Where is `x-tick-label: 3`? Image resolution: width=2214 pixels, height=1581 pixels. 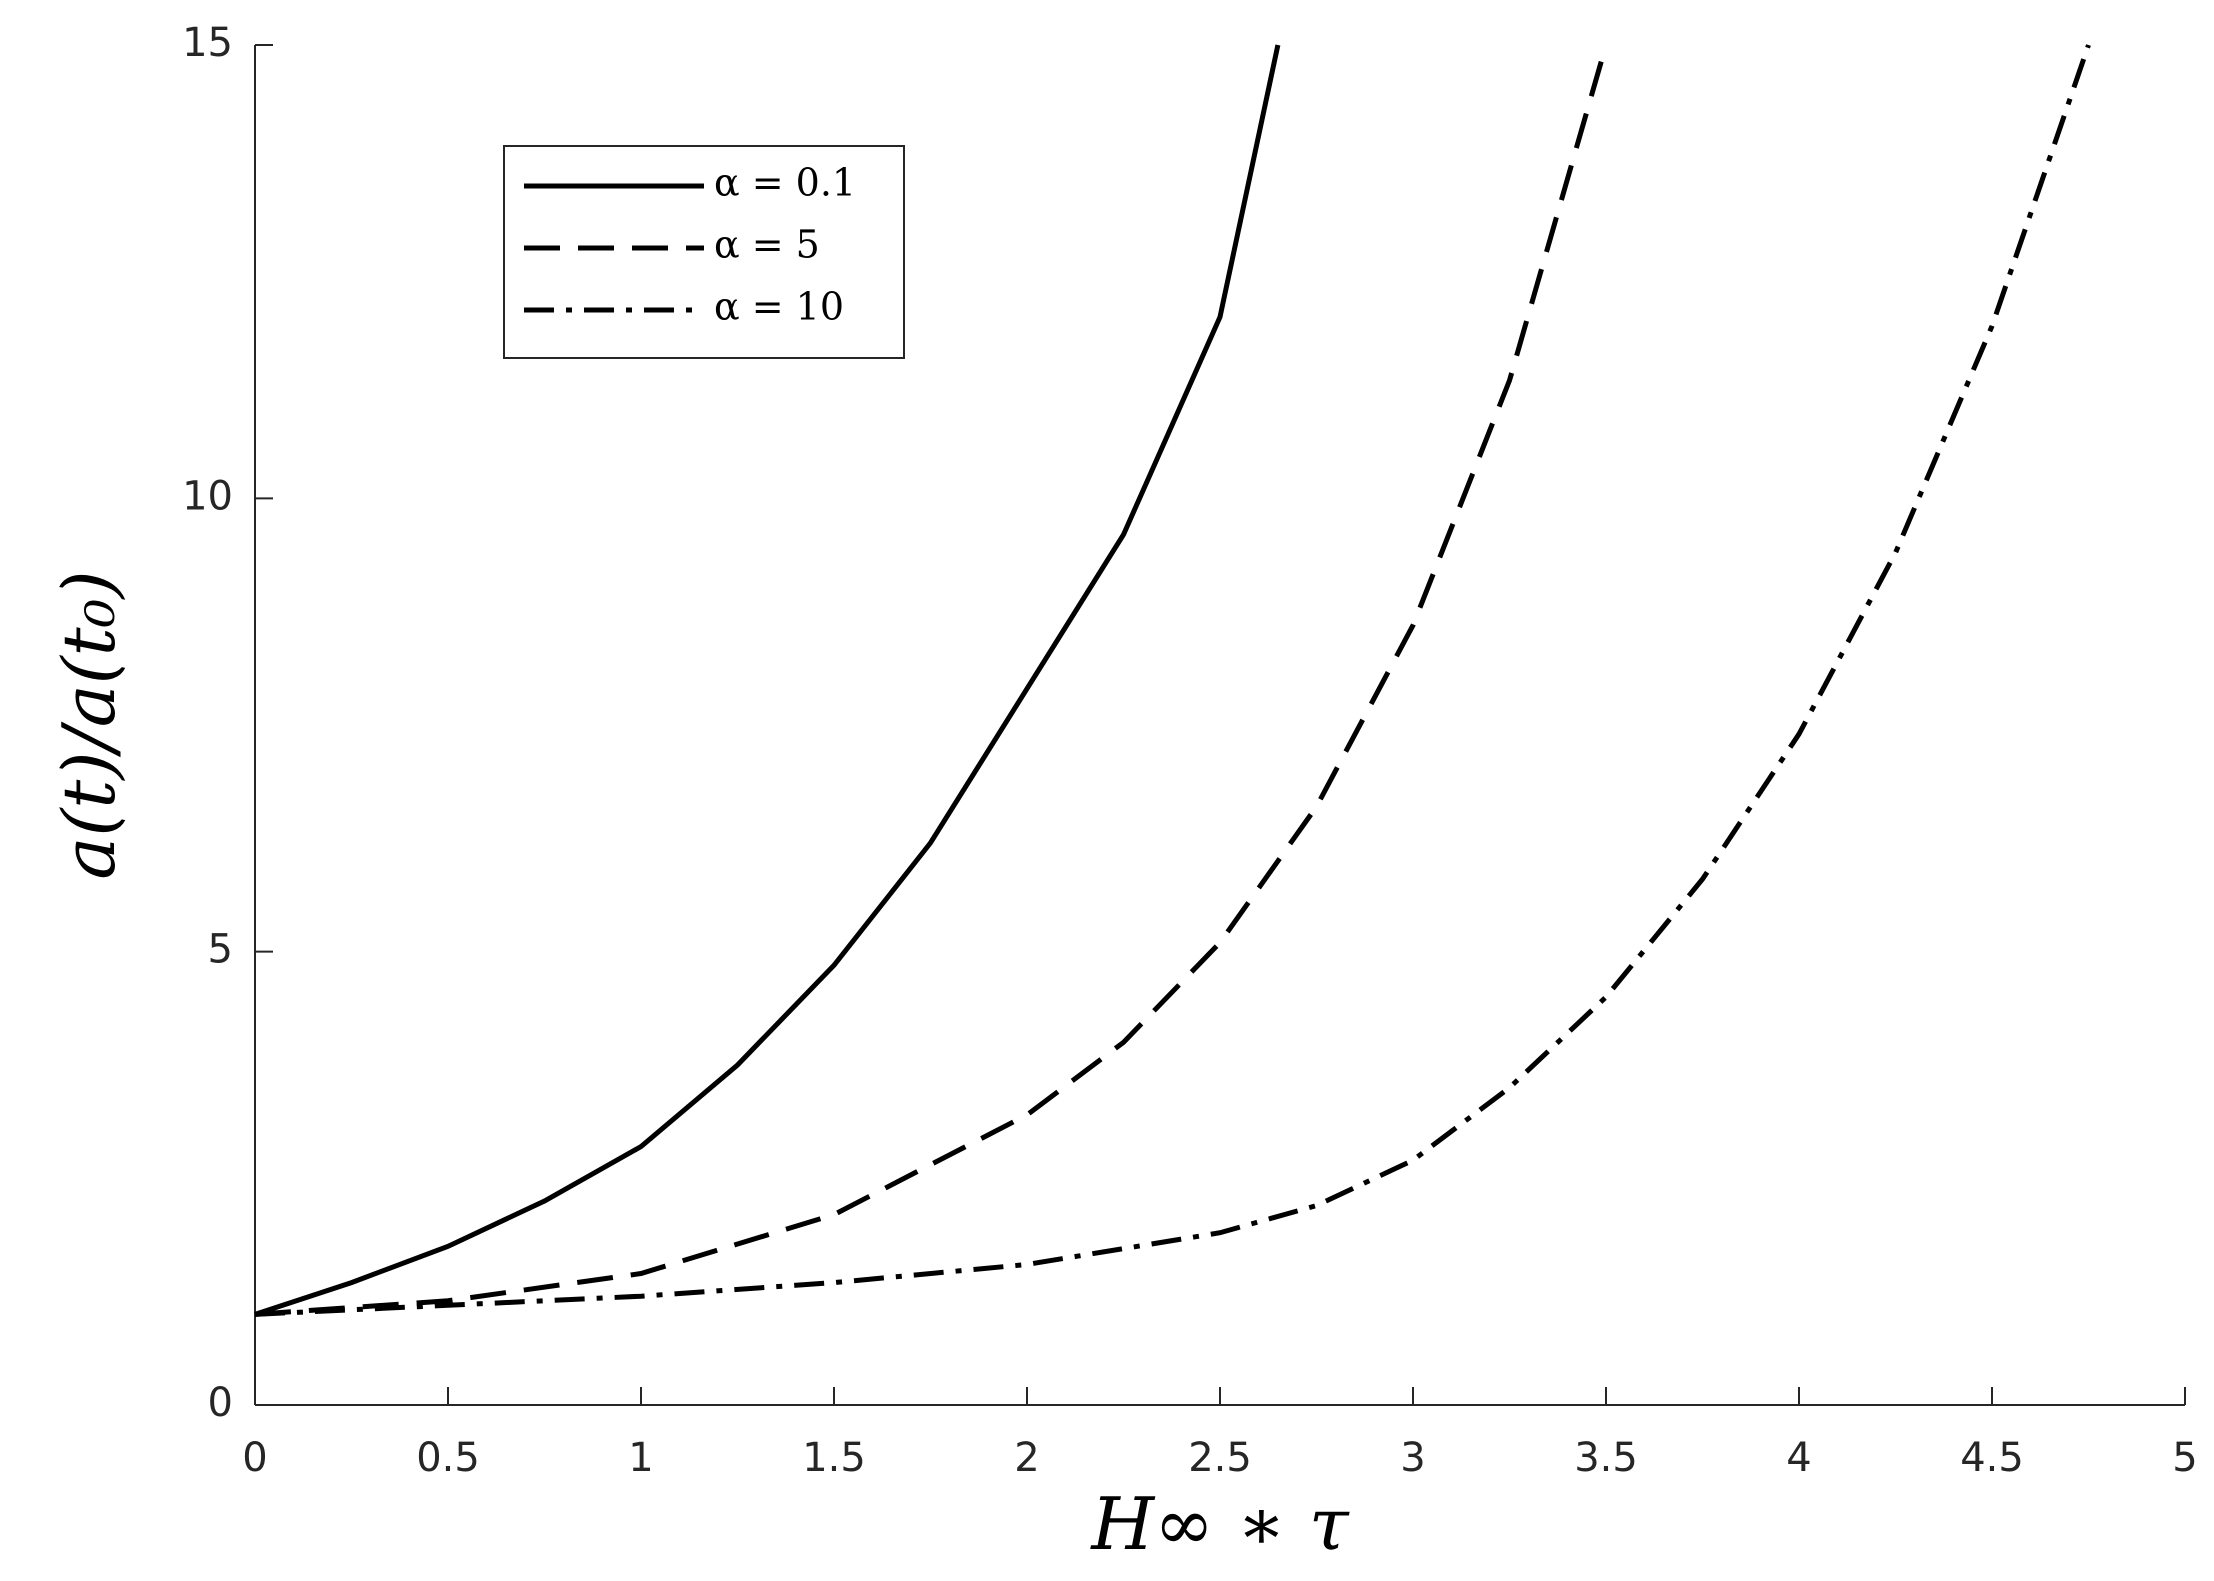
x-tick-label: 3 is located at coordinates (1412, 1458).